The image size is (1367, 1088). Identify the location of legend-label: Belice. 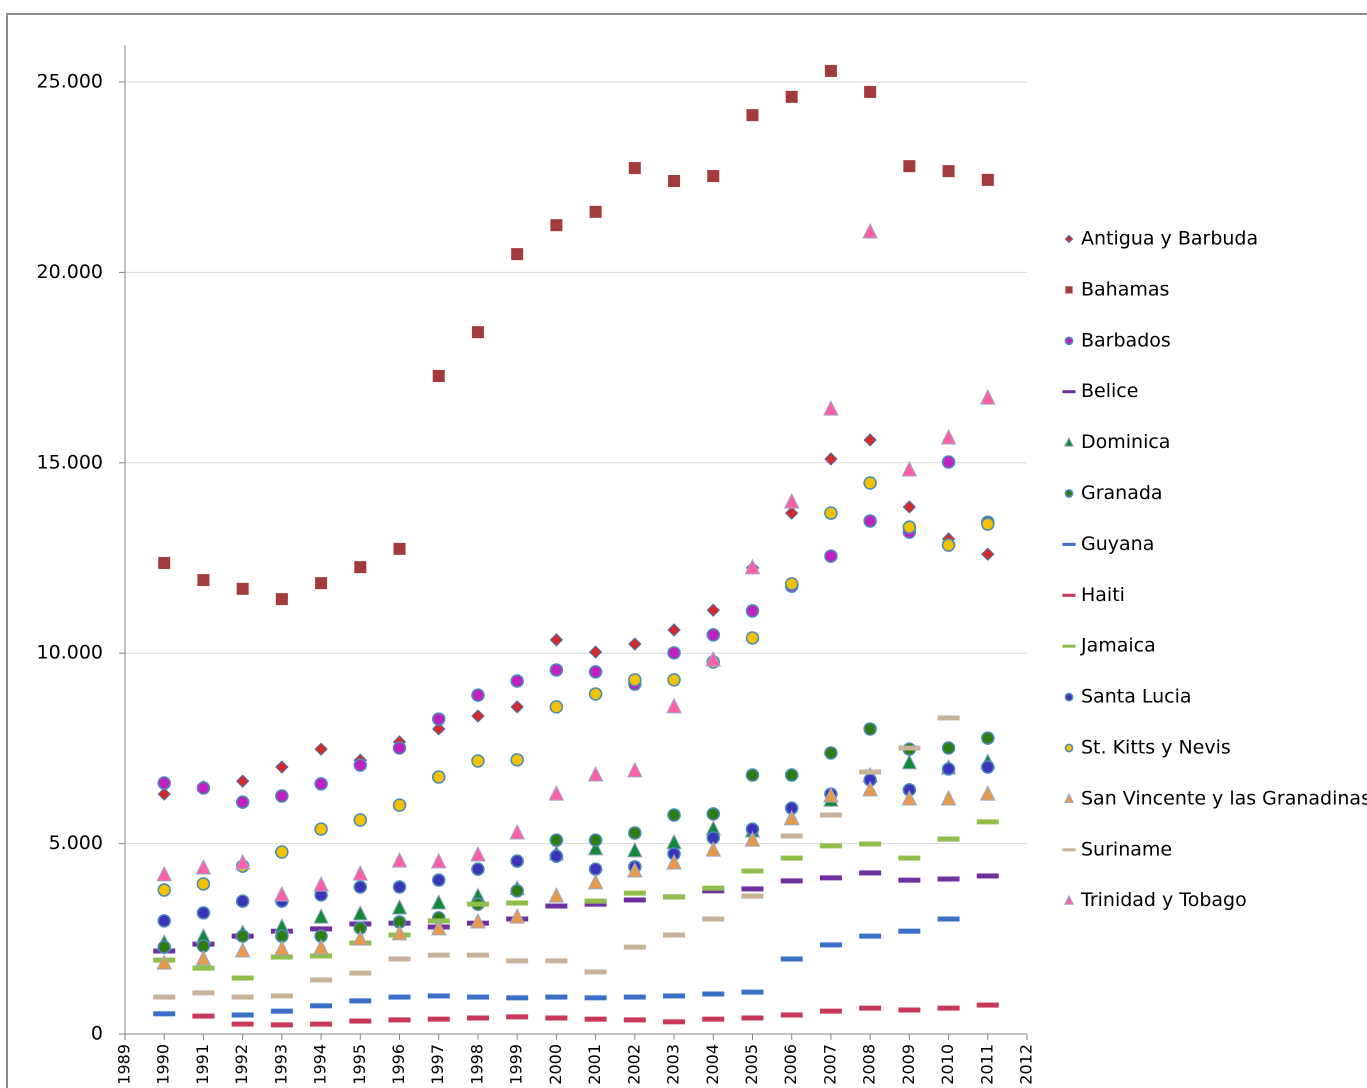
(1109, 391).